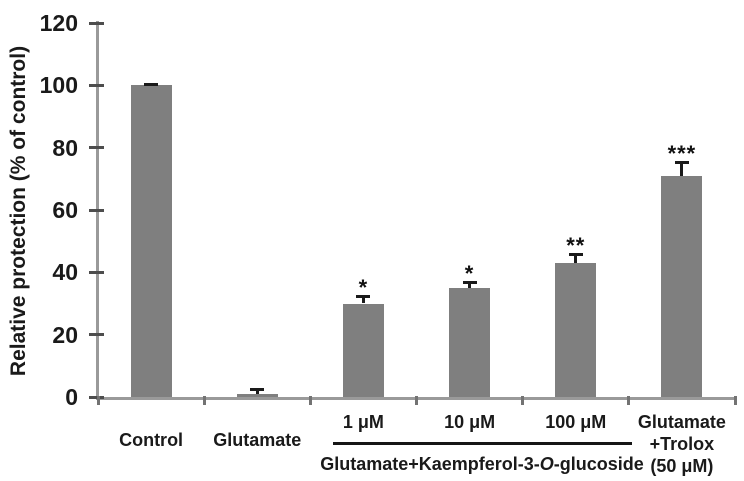 The height and width of the screenshot is (481, 744). What do you see at coordinates (682, 153) in the screenshot?
I see `significance-marker: ***` at bounding box center [682, 153].